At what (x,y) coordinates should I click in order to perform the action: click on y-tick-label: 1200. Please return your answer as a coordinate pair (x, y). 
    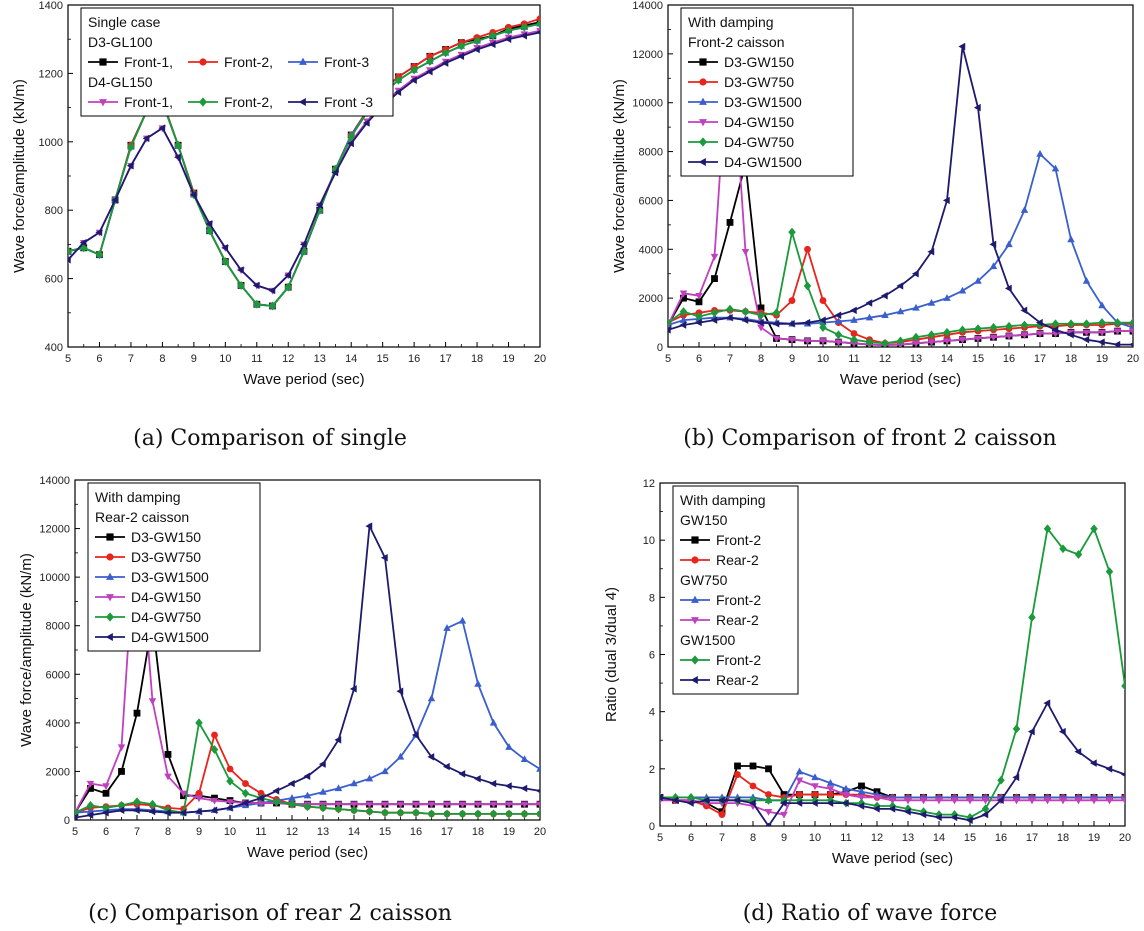
    Looking at the image, I should click on (51, 74).